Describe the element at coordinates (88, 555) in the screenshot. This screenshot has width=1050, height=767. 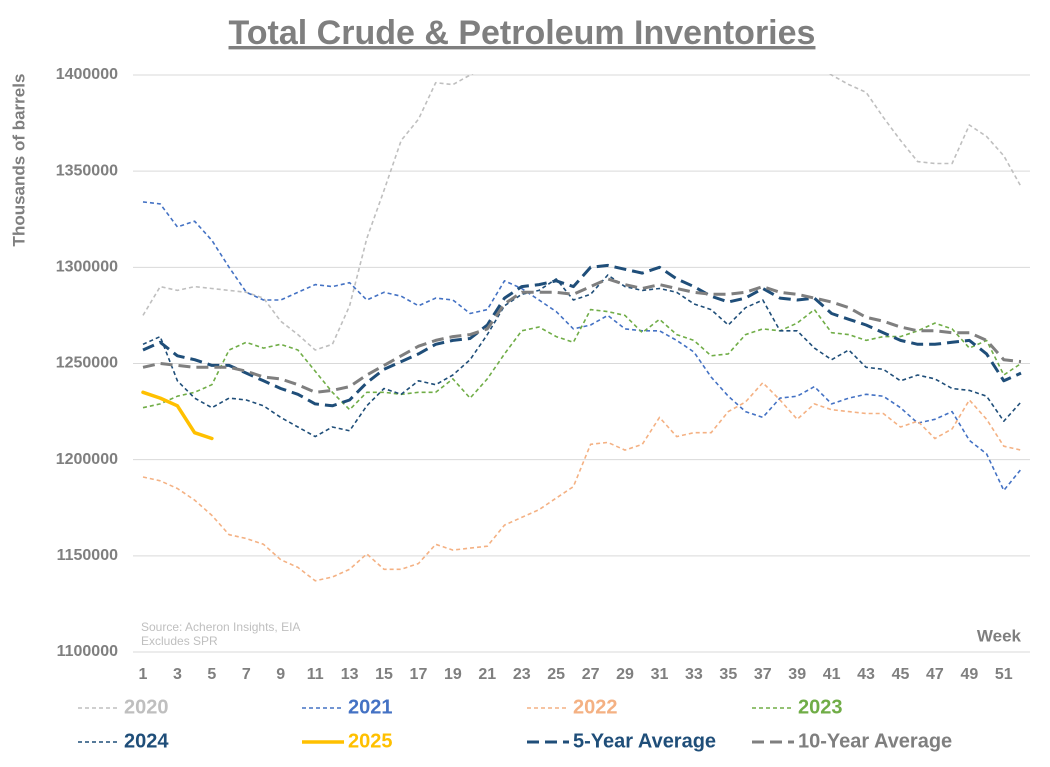
I see `y-tick-label: 1150000` at that location.